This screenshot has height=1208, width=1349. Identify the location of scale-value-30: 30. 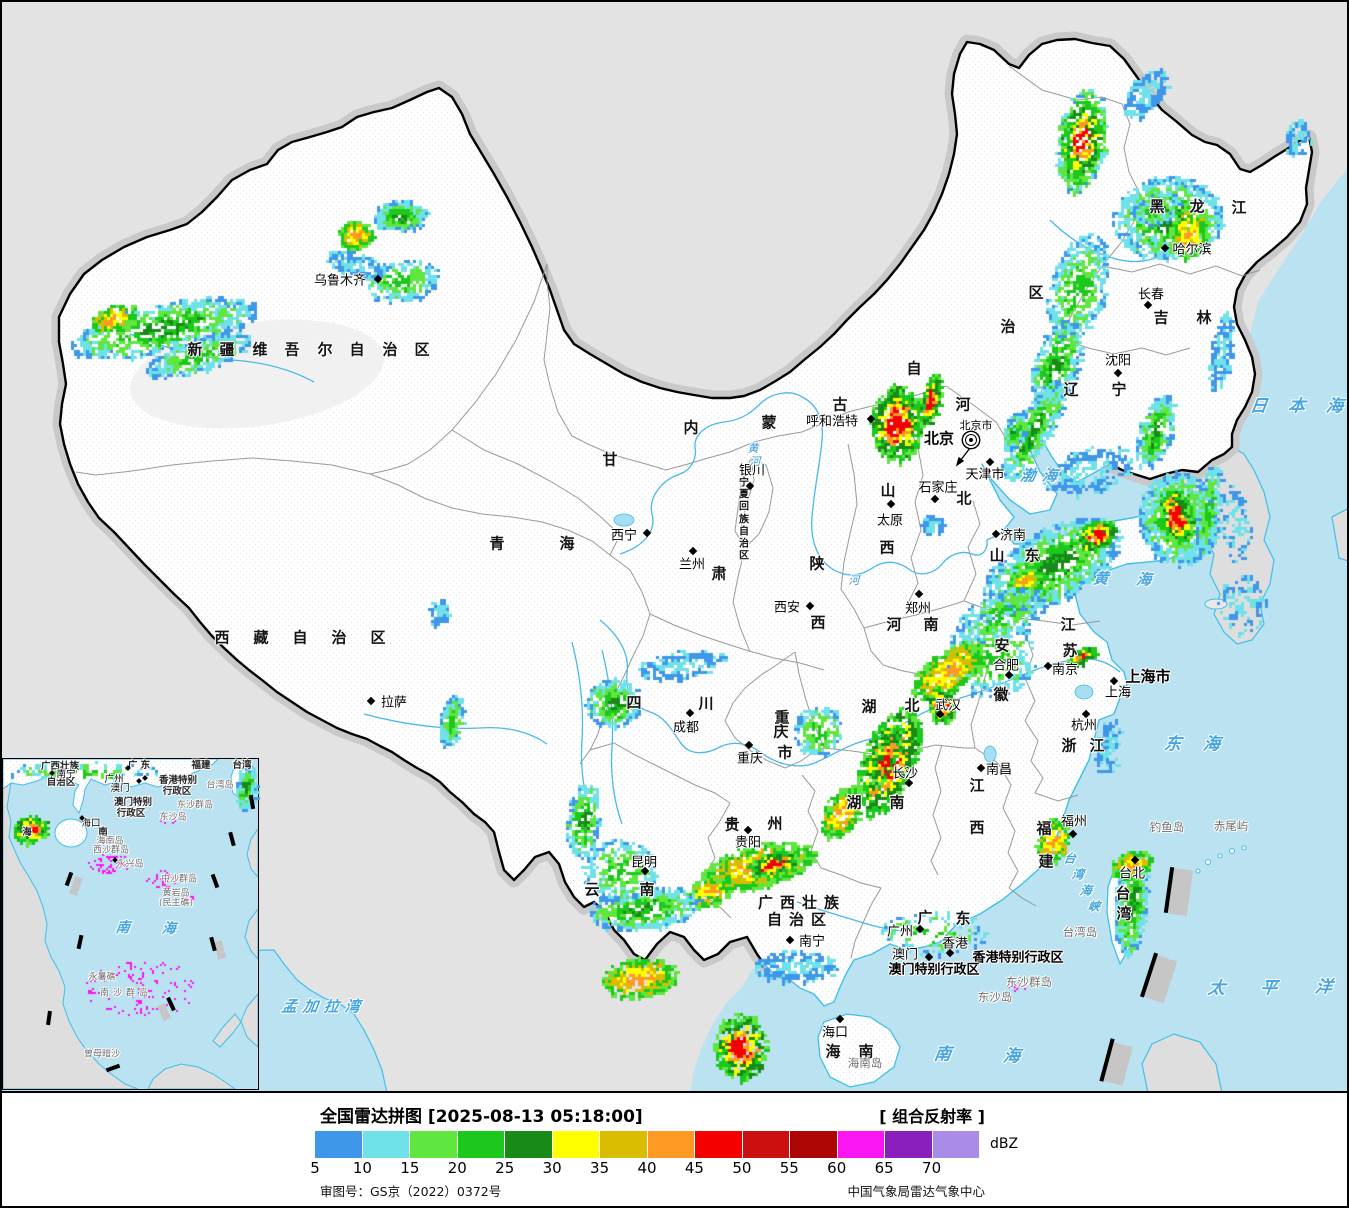
(552, 1168).